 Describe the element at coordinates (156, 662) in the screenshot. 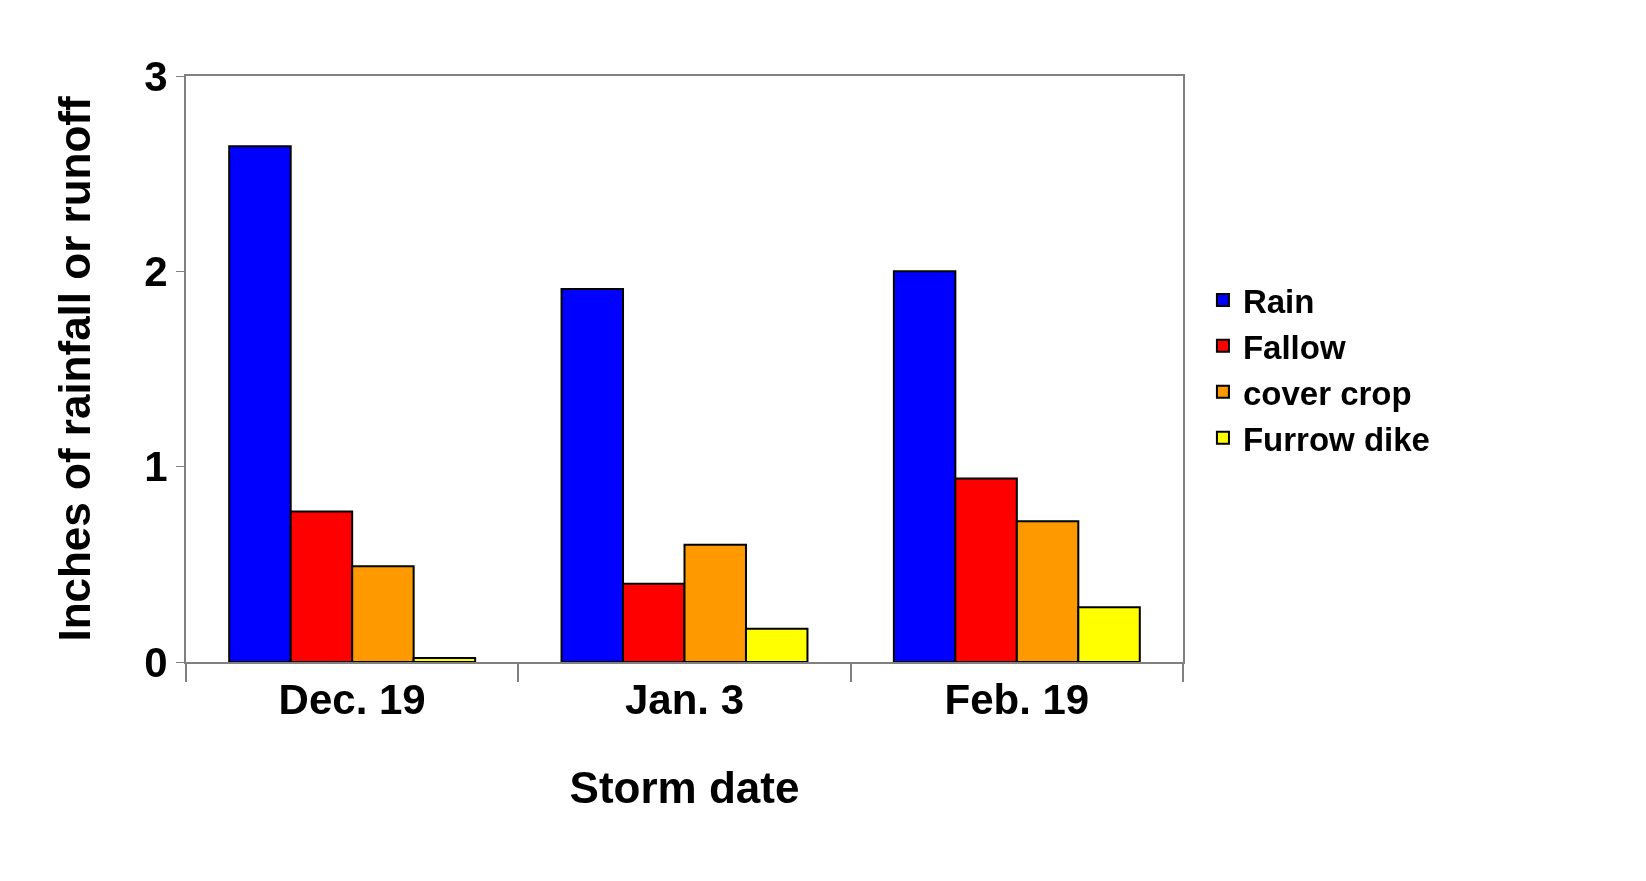

I see `y-tick-label: 0` at that location.